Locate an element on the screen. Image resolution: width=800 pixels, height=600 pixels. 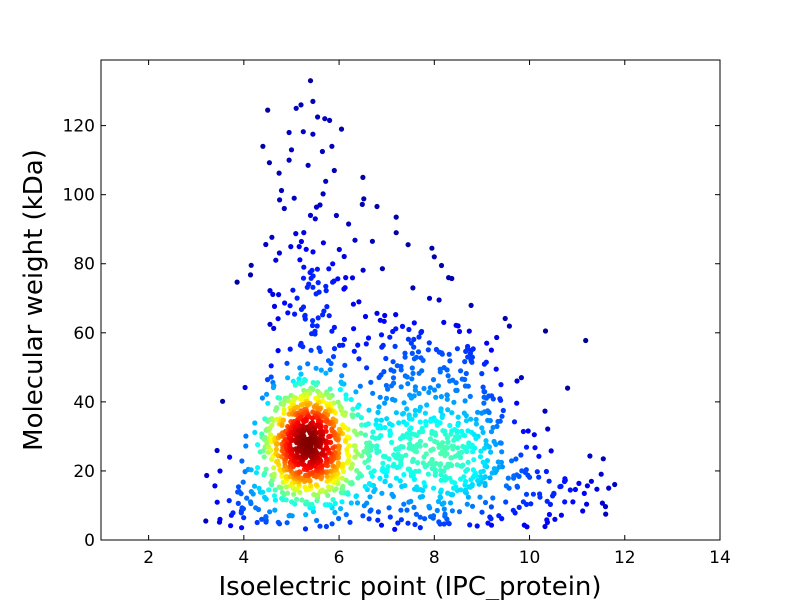
x-tick-label: 6 is located at coordinates (339, 558).